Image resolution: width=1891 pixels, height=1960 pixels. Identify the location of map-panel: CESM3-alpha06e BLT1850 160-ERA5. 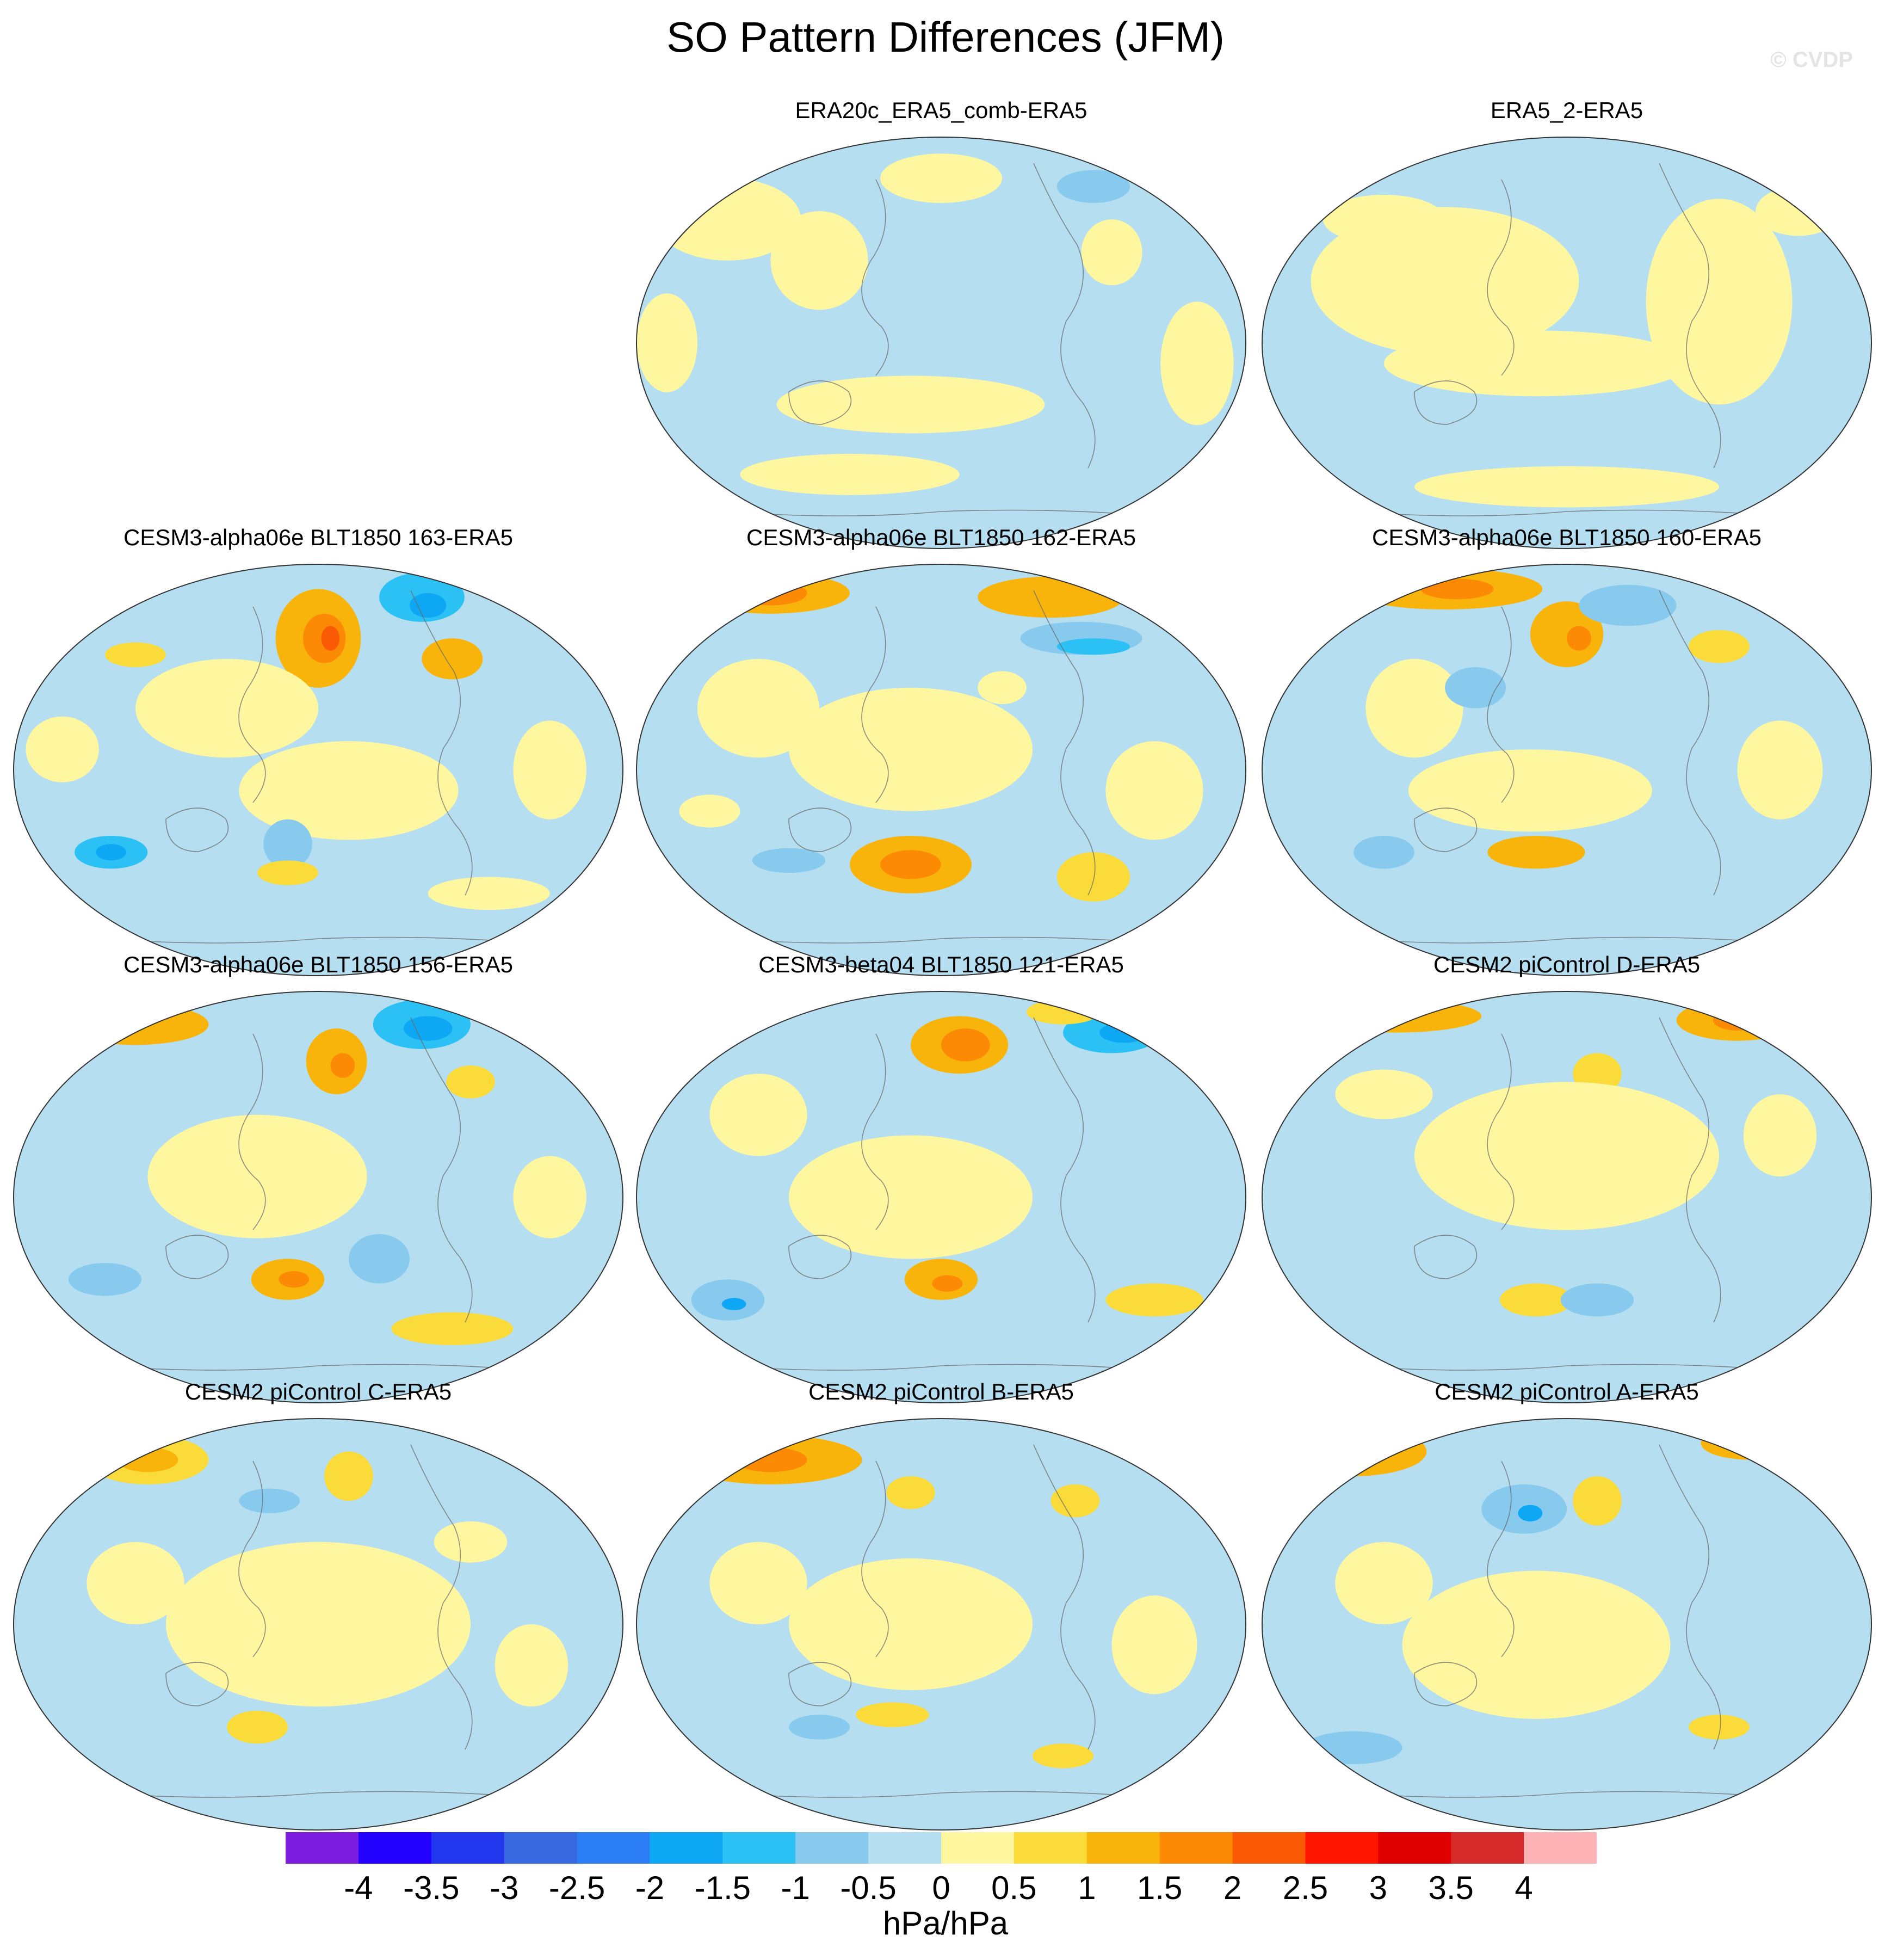
(1567, 756).